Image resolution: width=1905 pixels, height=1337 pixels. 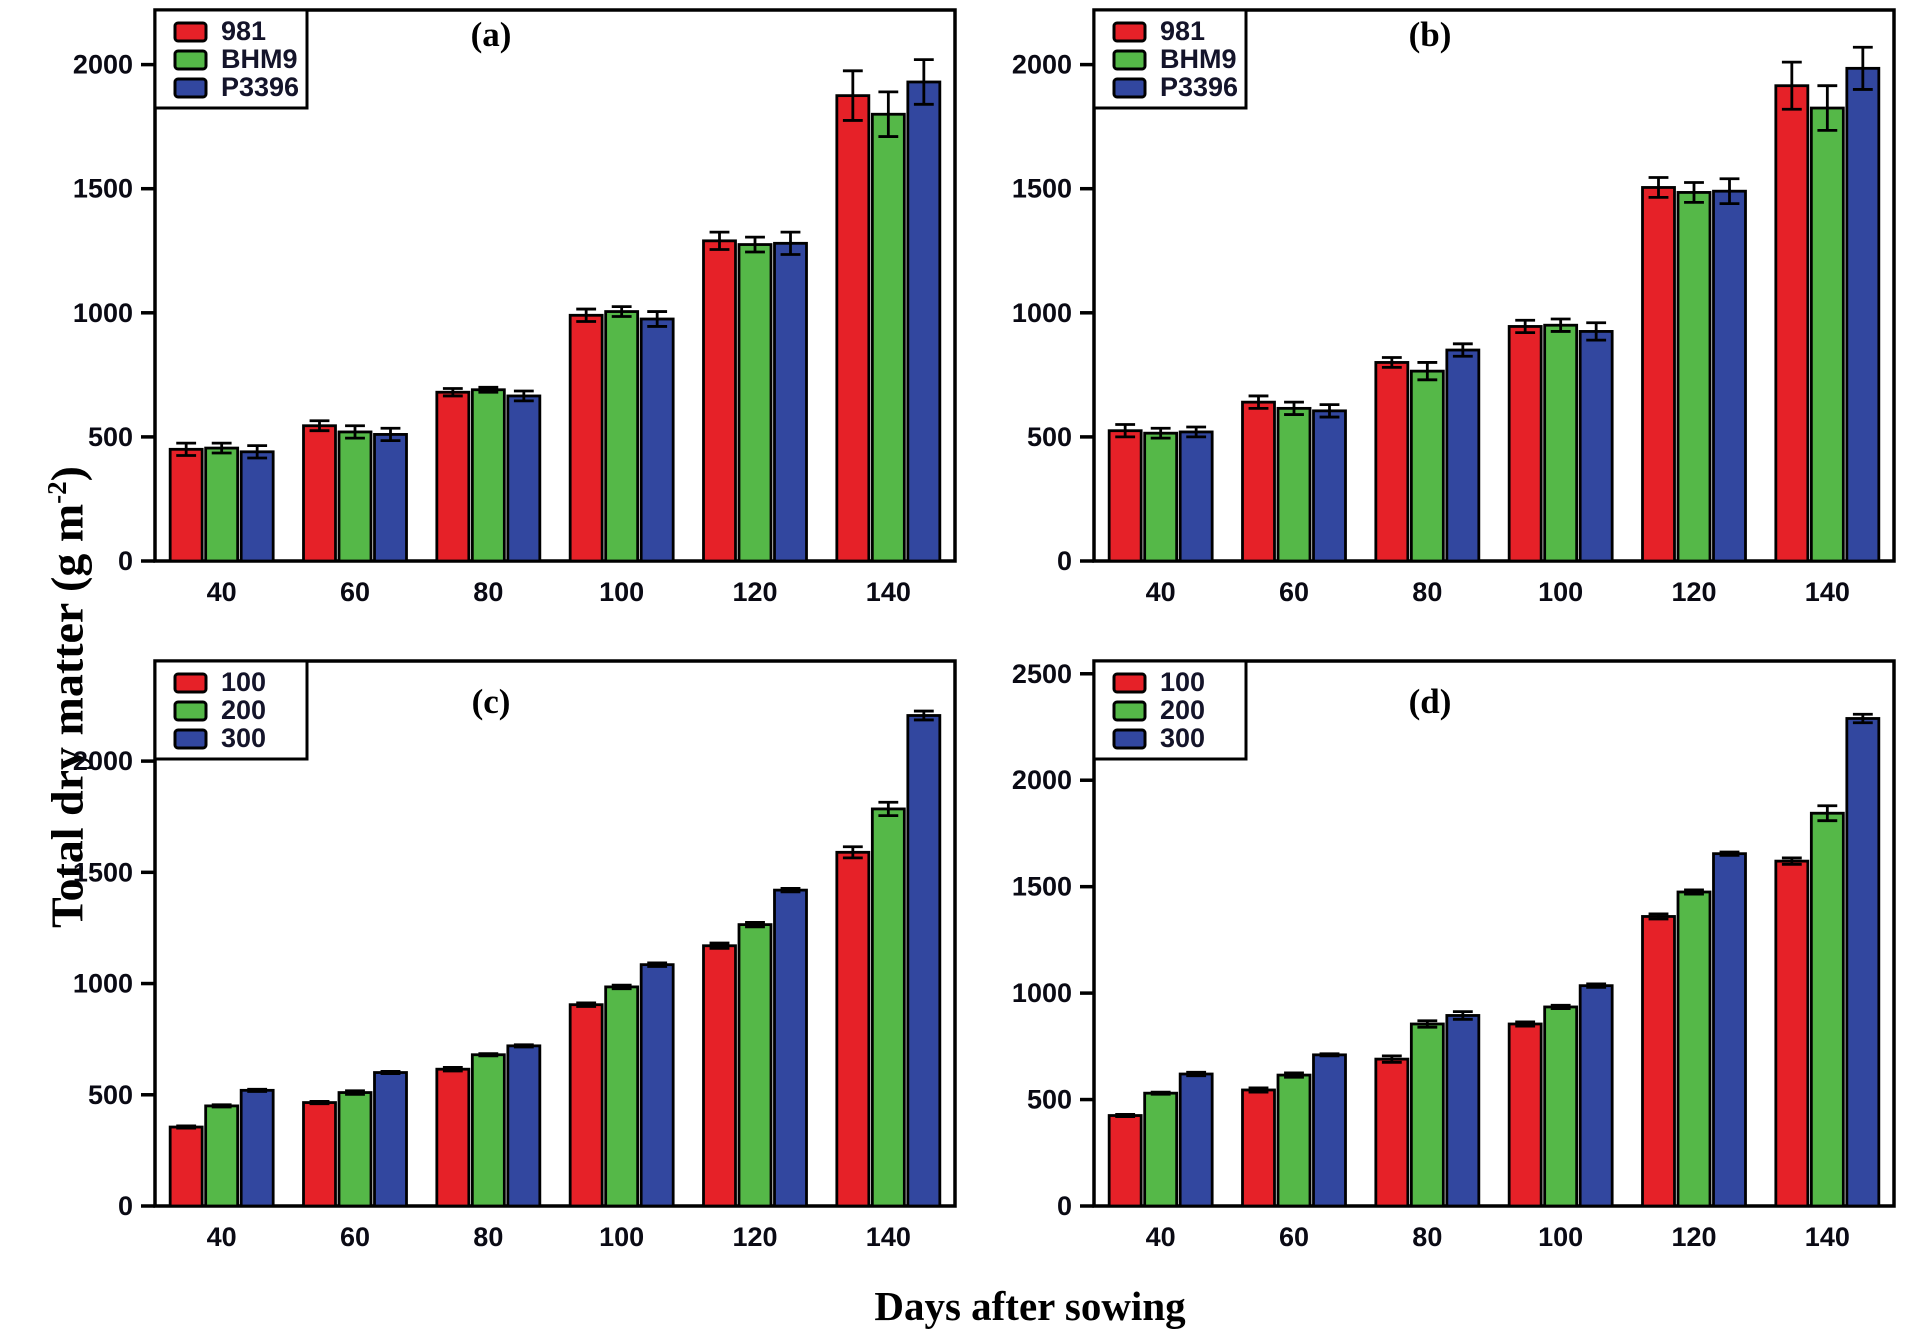 I want to click on y-tick-label: 0, so click(x=125, y=561).